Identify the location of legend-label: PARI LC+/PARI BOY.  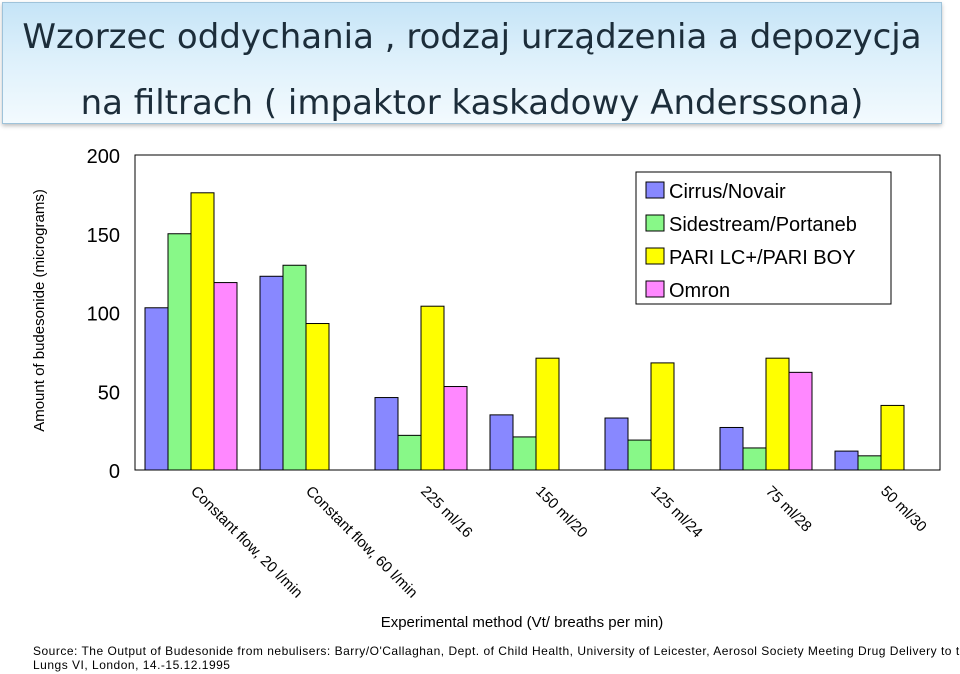
(762, 258).